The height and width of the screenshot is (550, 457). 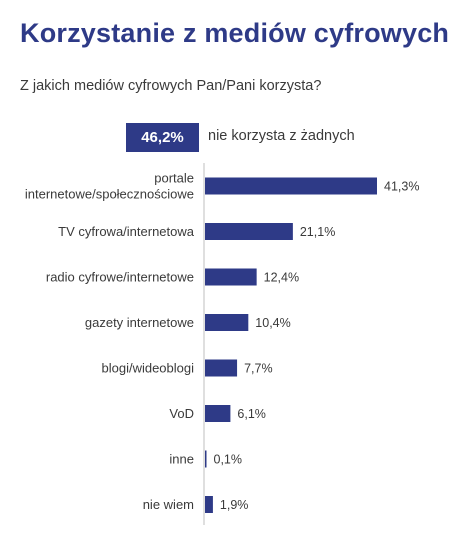 What do you see at coordinates (401, 187) in the screenshot?
I see `value-label-0: 41,3%` at bounding box center [401, 187].